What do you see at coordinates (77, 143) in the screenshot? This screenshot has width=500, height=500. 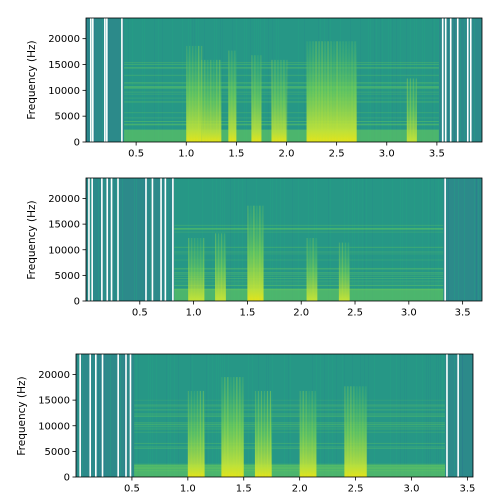 I see `y-tick-label: 0` at bounding box center [77, 143].